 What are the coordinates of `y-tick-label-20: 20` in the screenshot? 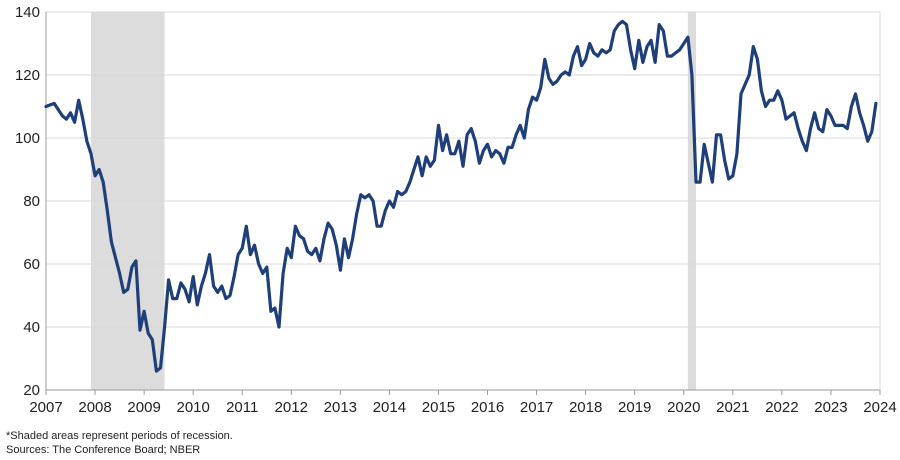 It's located at (31, 390).